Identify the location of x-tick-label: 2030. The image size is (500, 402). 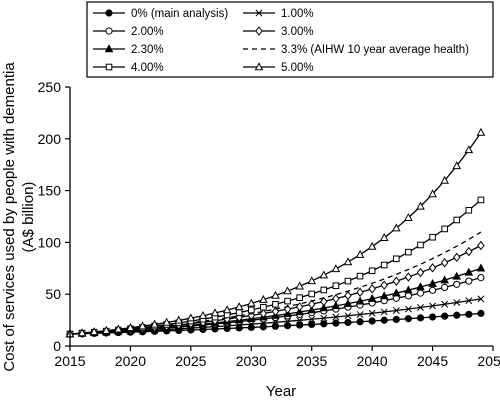
(251, 361).